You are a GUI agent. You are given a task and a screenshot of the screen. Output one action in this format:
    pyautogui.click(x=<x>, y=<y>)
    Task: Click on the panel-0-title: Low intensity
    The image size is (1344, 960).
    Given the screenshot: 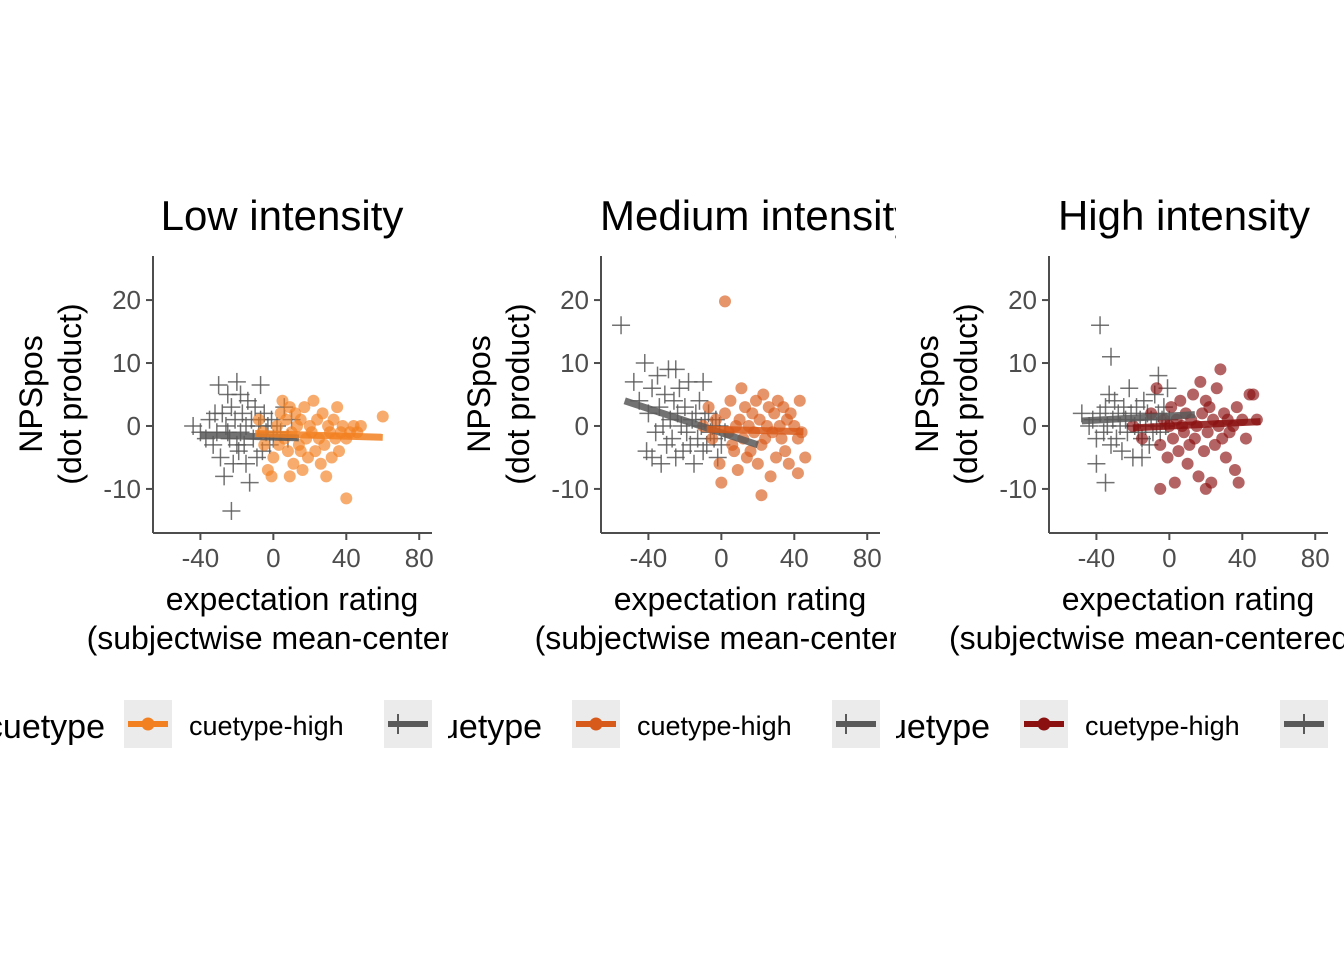 What is the action you would take?
    pyautogui.click(x=282, y=215)
    